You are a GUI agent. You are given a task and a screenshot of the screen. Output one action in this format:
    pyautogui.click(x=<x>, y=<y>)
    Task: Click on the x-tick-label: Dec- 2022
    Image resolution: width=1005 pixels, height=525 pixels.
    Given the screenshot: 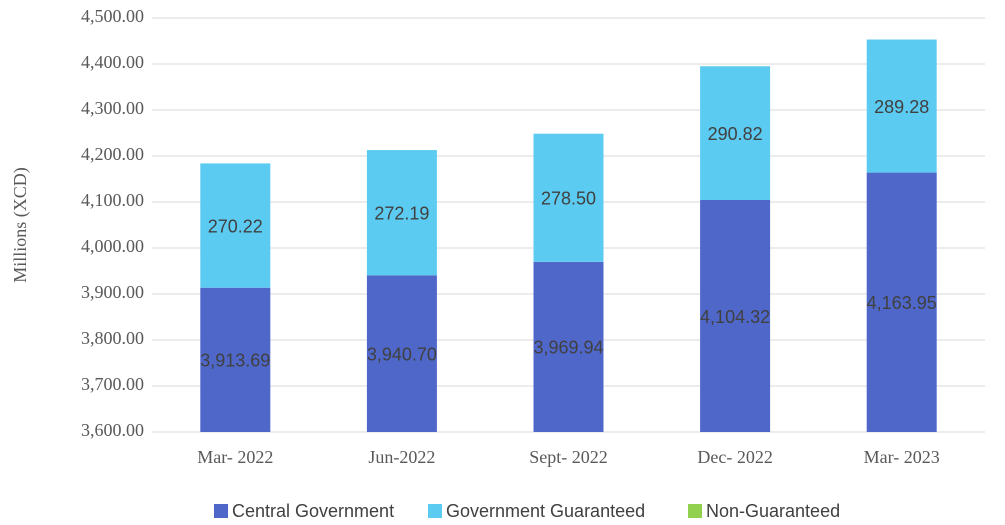 What is the action you would take?
    pyautogui.click(x=734, y=457)
    